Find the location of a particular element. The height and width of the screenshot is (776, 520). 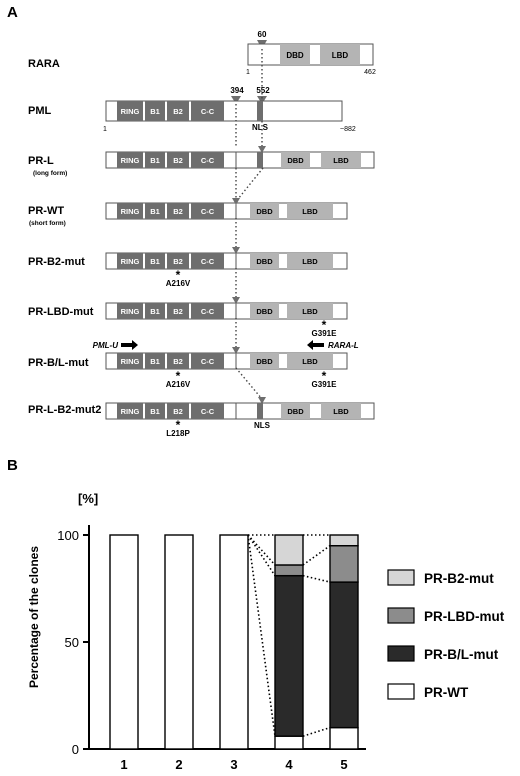

pr-l-lbd-domain is located at coordinates (341, 160).